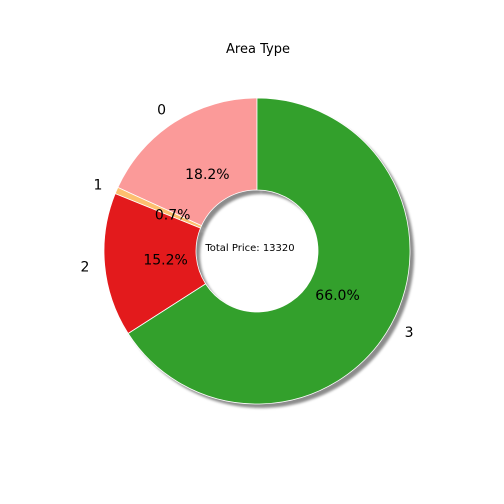  I want to click on category-label-3: 3, so click(409, 333).